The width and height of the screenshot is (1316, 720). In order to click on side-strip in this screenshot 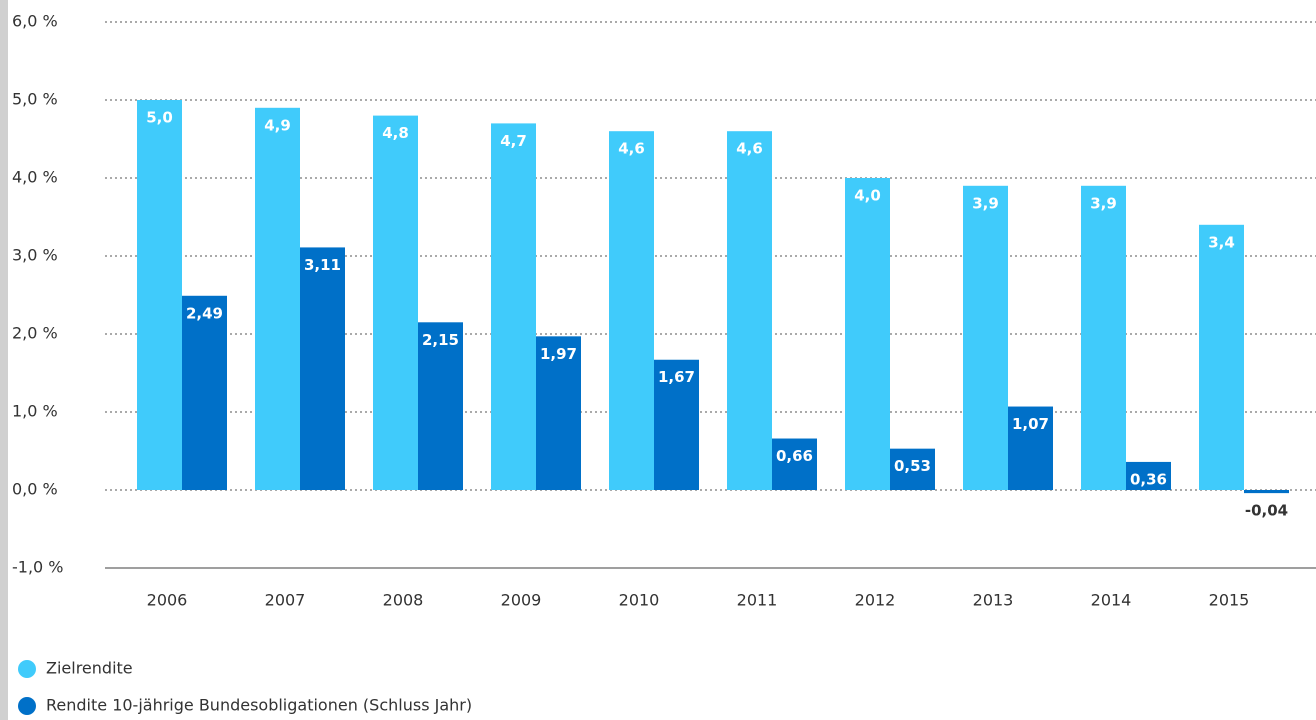, I will do `click(4, 360)`.